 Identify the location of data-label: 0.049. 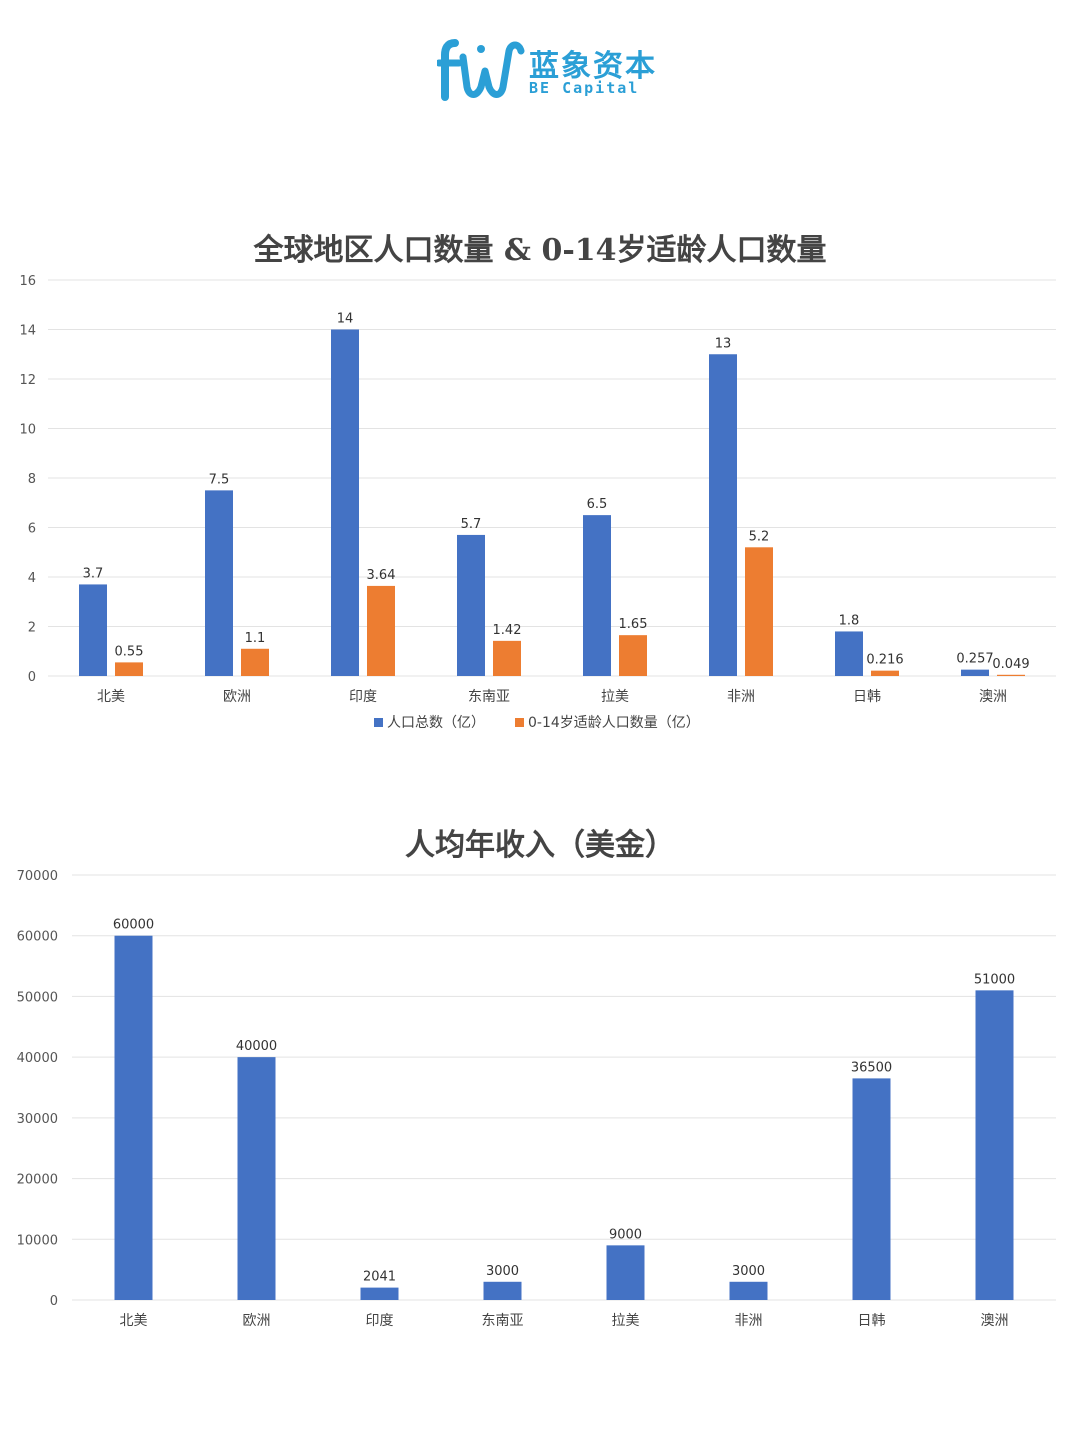
(1010, 664).